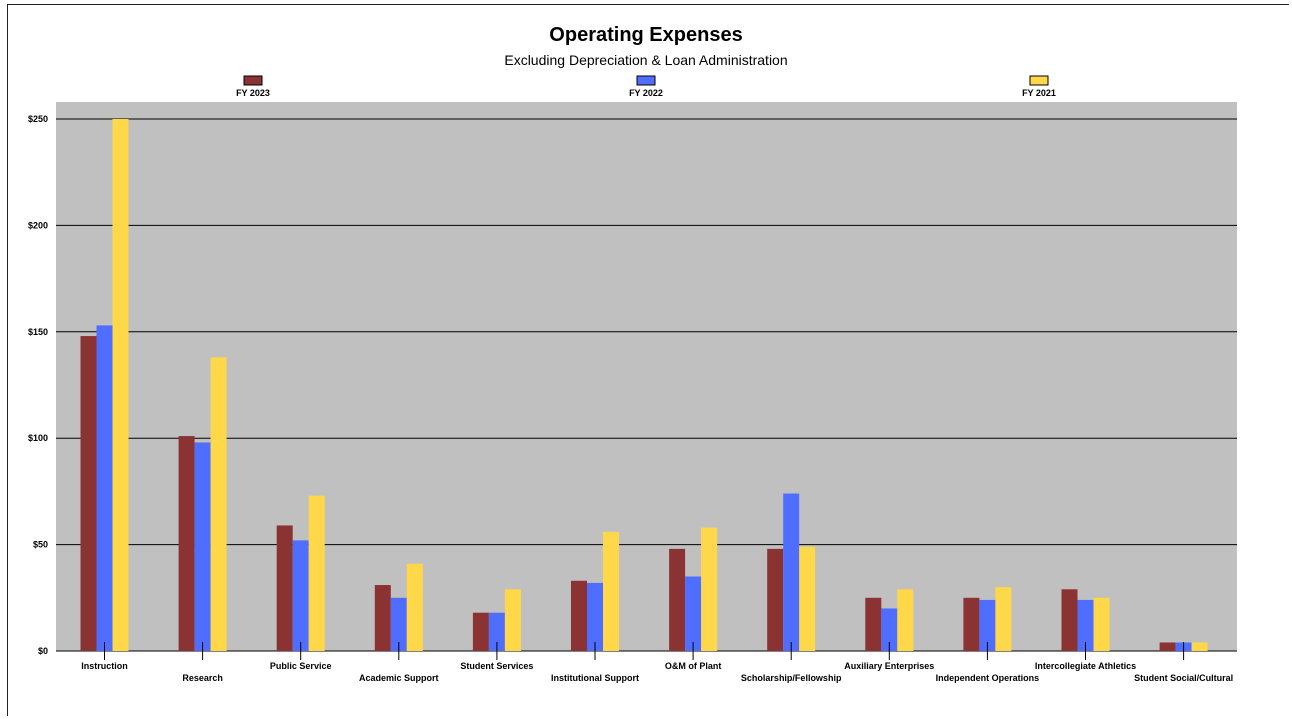 The height and width of the screenshot is (719, 1292). I want to click on y-tick-label: $250, so click(38, 119).